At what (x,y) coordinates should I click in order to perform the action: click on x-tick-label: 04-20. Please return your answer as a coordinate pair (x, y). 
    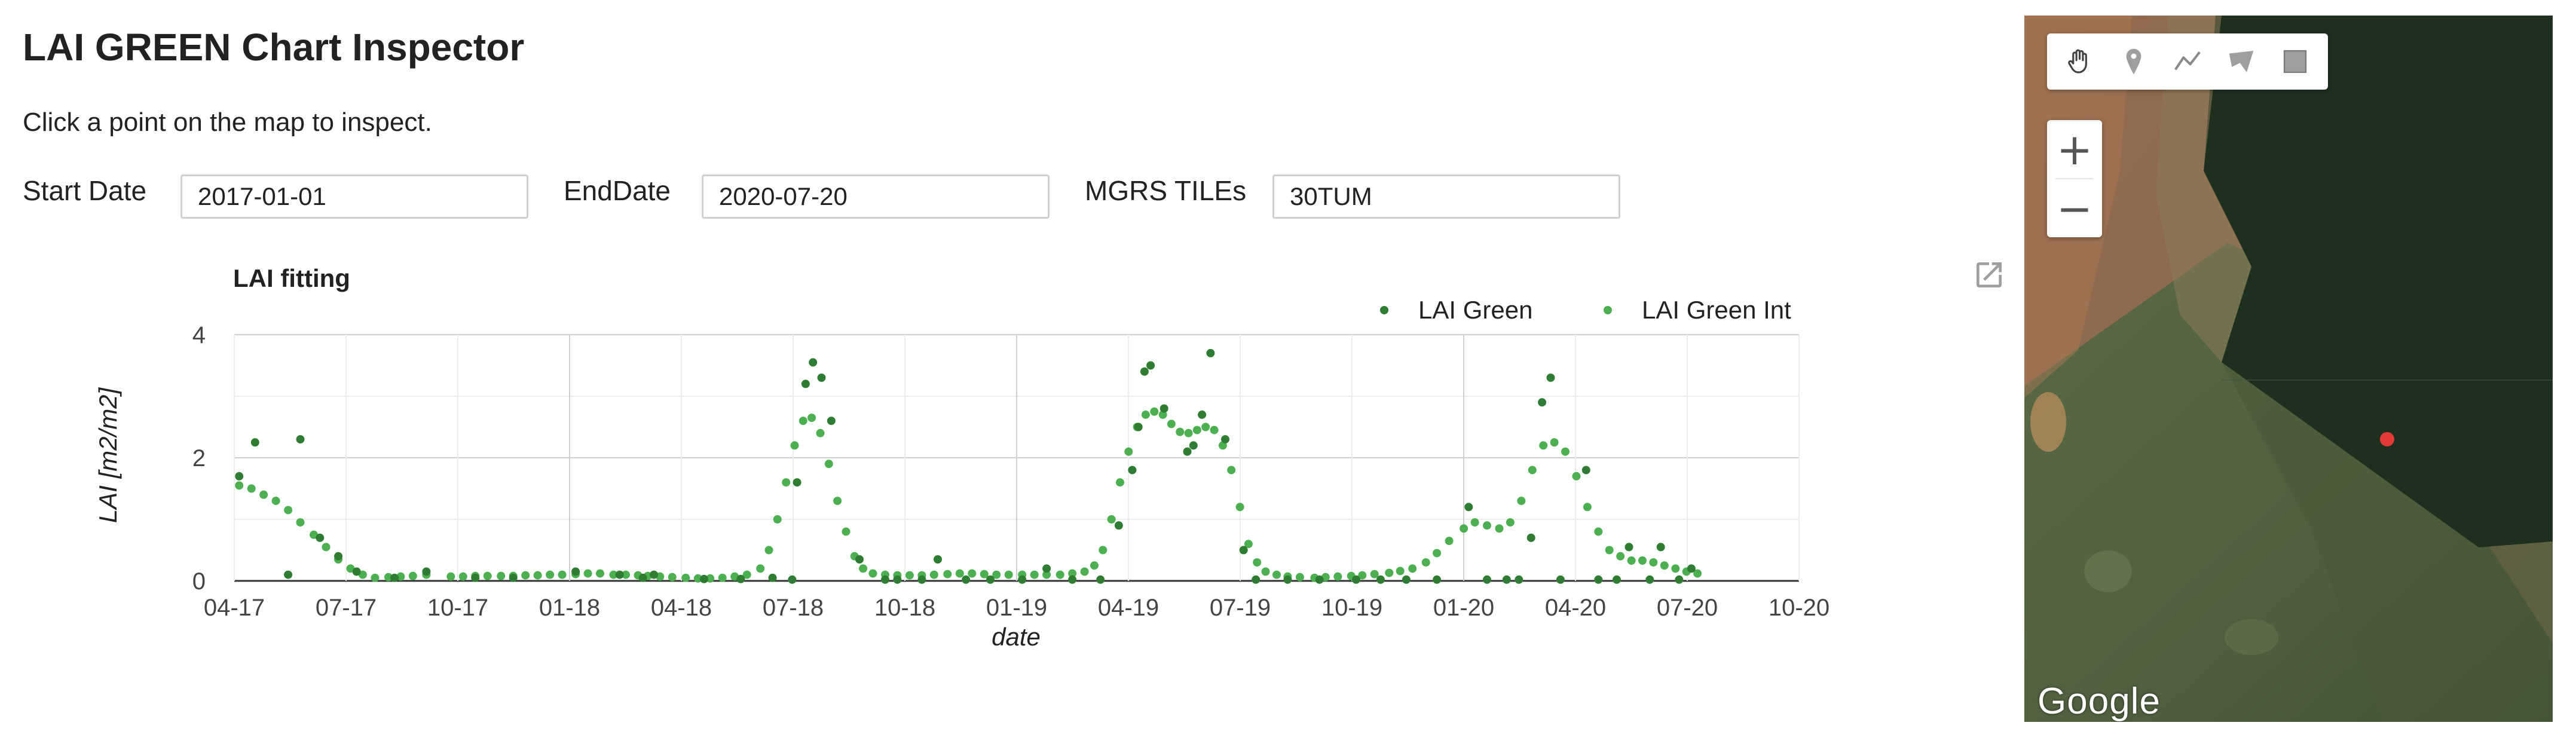
    Looking at the image, I should click on (1575, 608).